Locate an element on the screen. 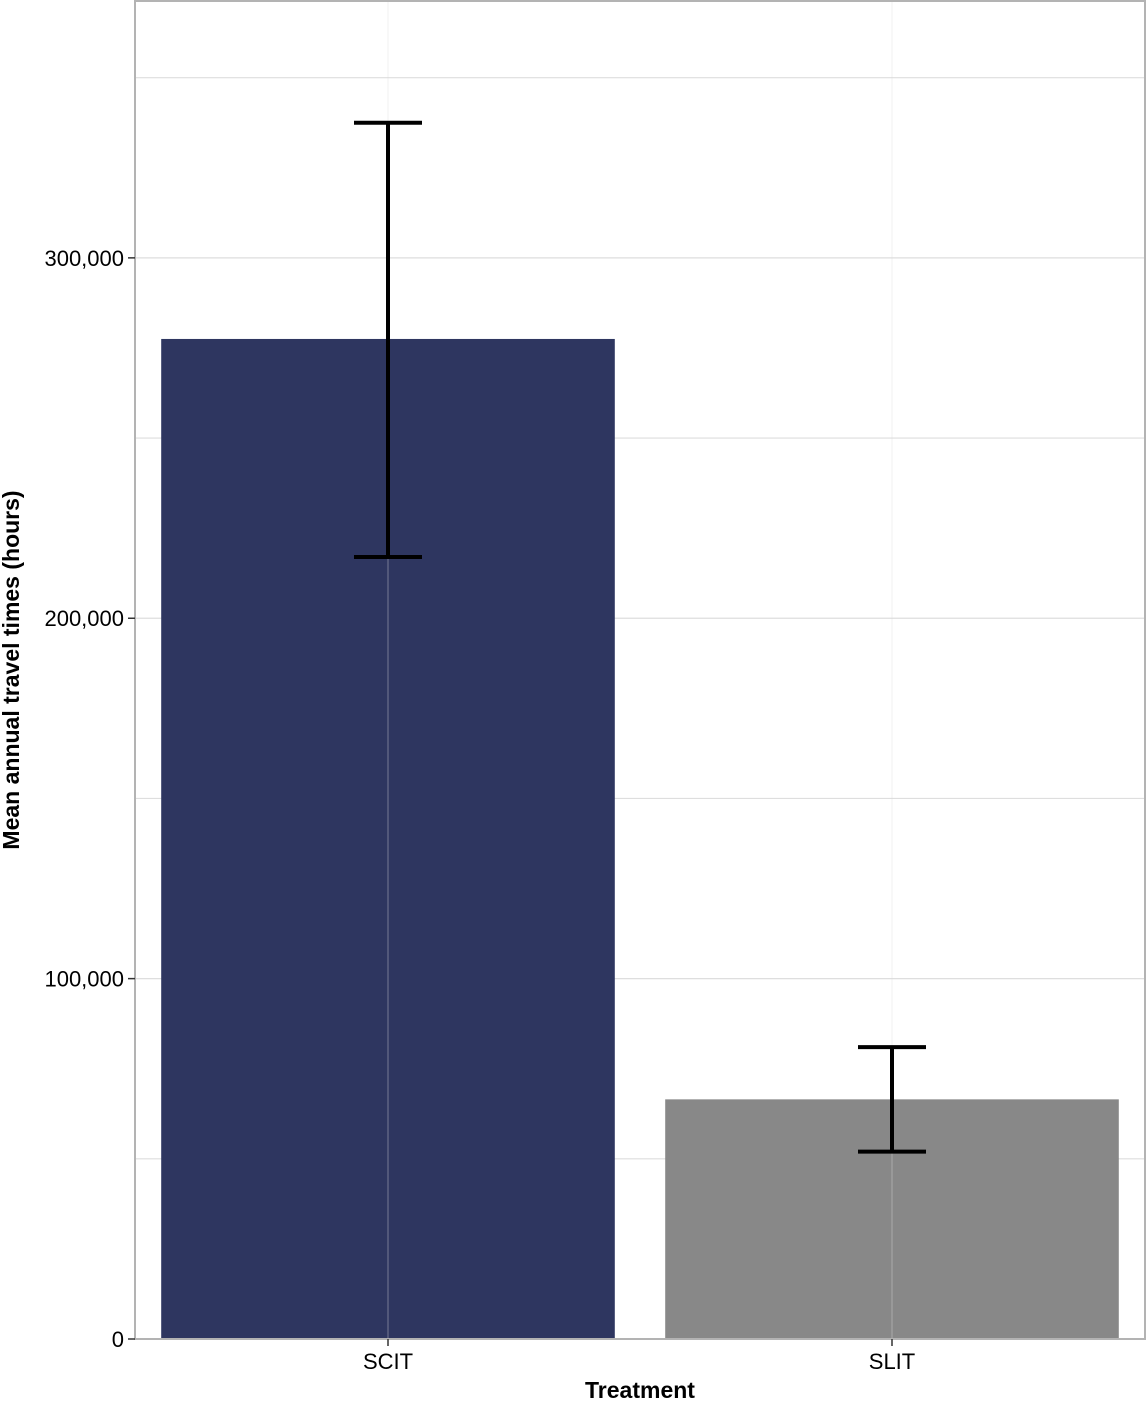 The height and width of the screenshot is (1405, 1146). error-bar-slit is located at coordinates (892, 1099).